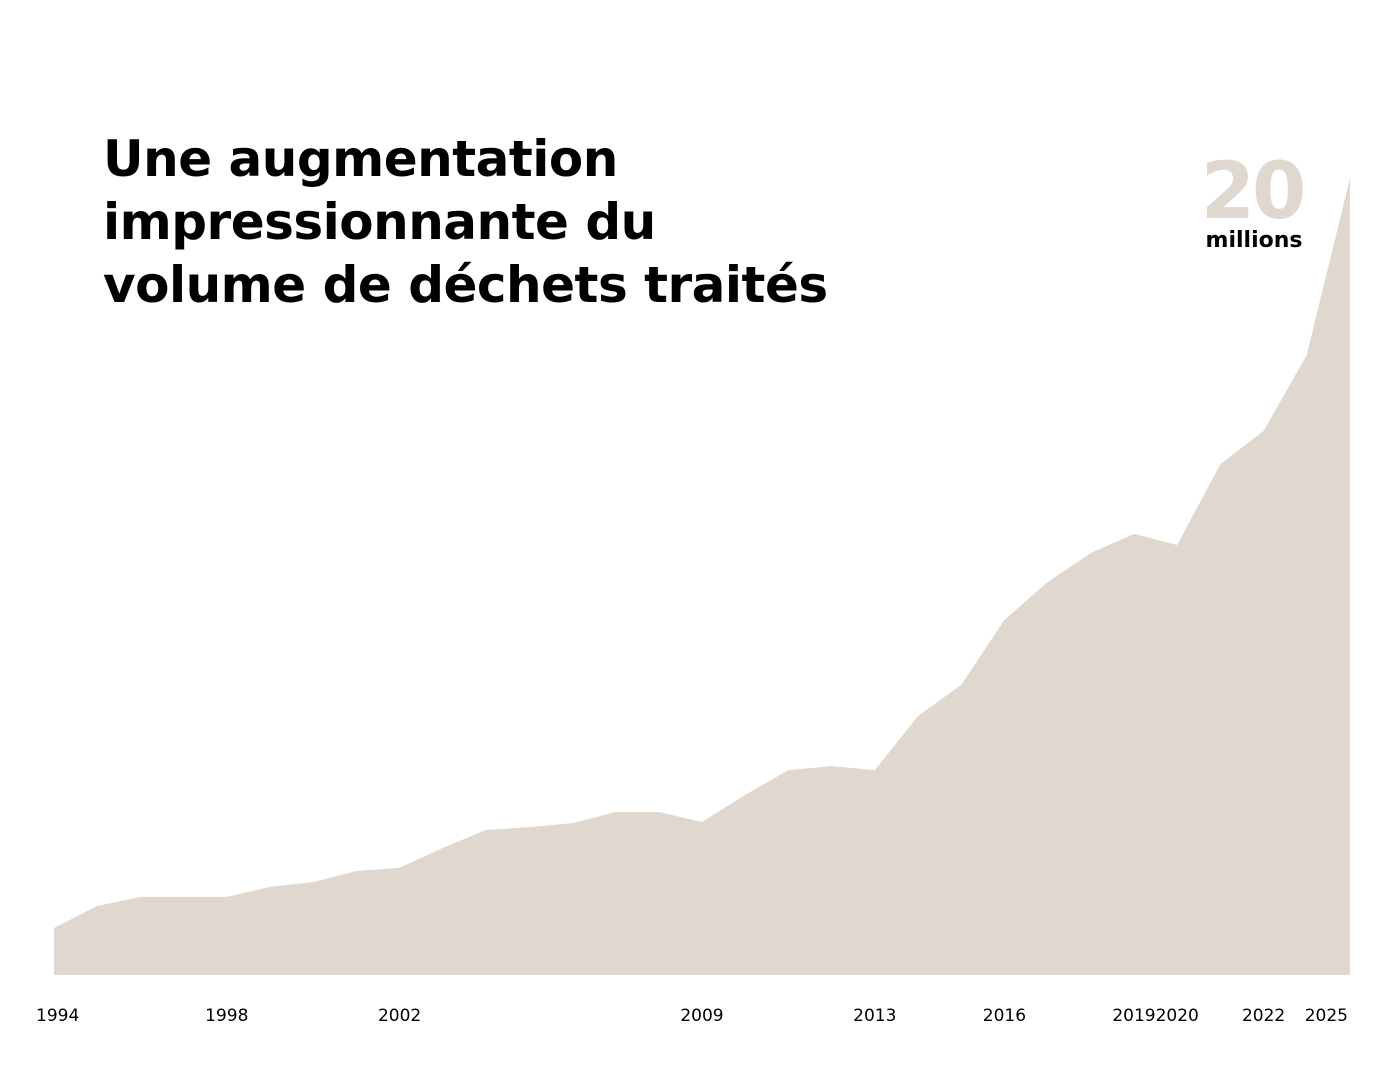  I want to click on x-tick-label: 1998, so click(226, 1016).